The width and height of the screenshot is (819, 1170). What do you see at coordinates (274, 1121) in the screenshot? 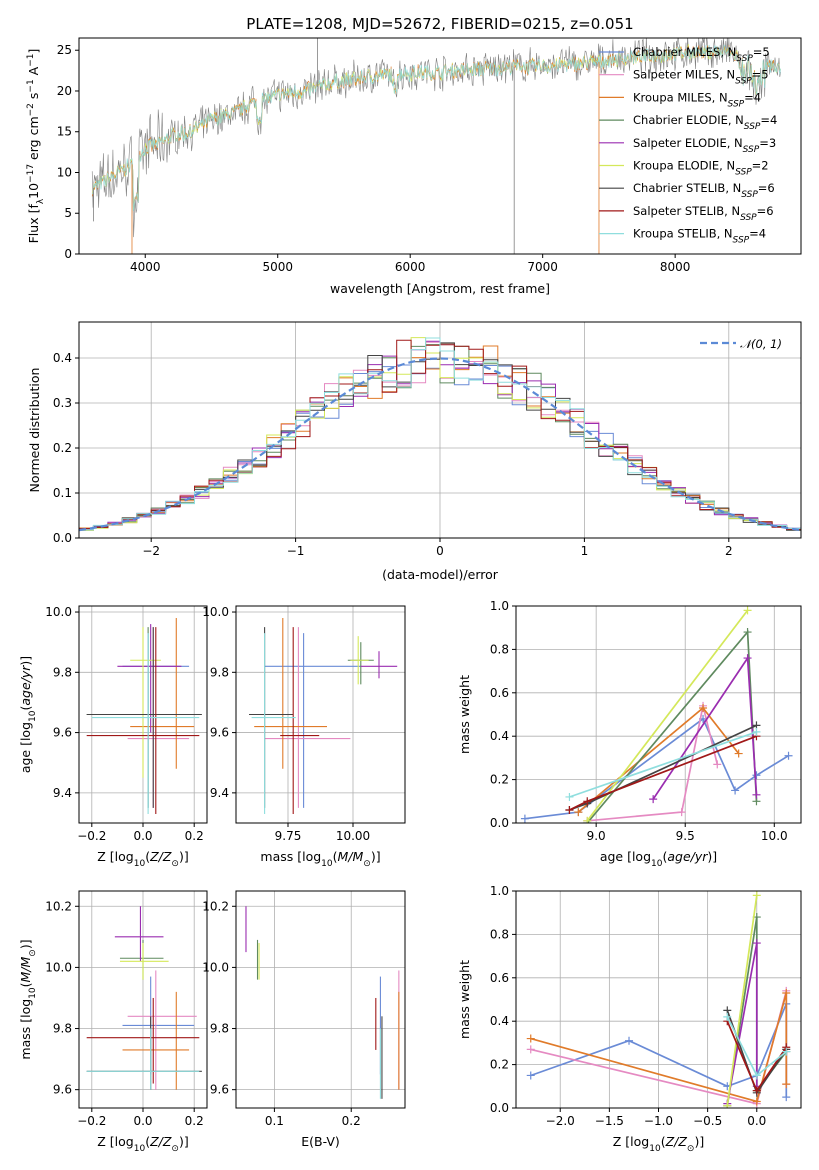
I see `x-tick-label: 0.1` at bounding box center [274, 1121].